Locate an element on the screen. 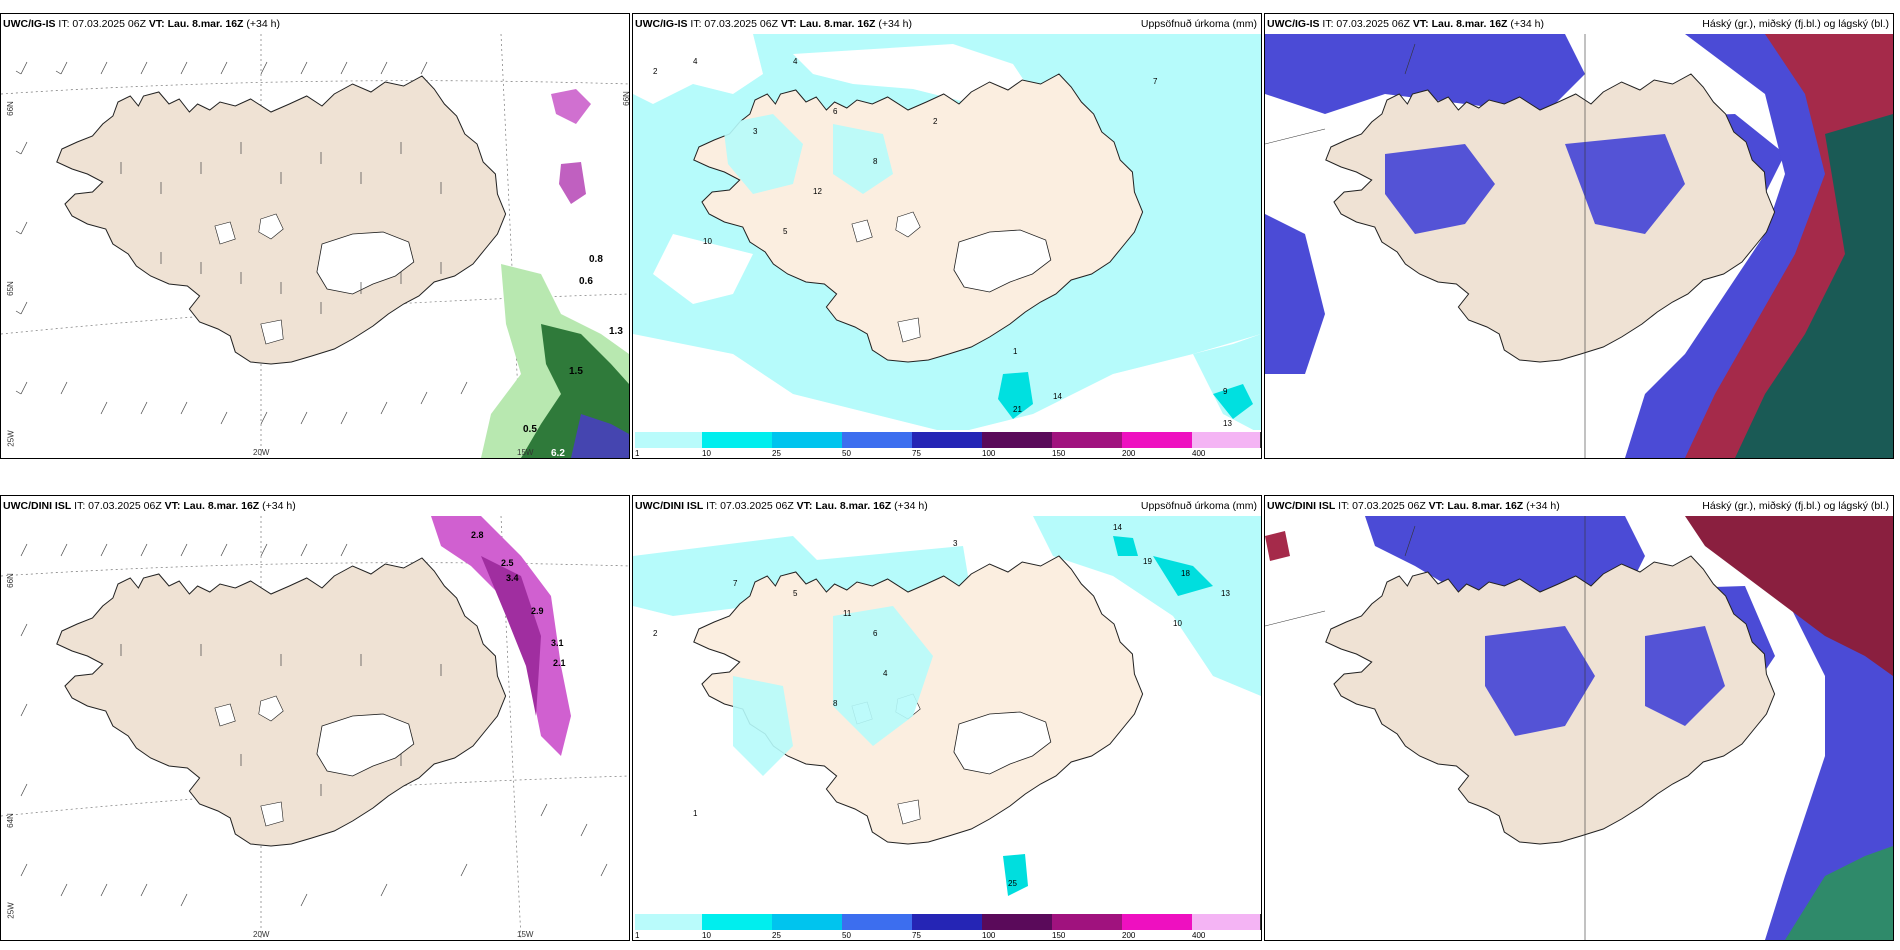 The image size is (1900, 950). svg-text: 6.2 is located at coordinates (558, 453).